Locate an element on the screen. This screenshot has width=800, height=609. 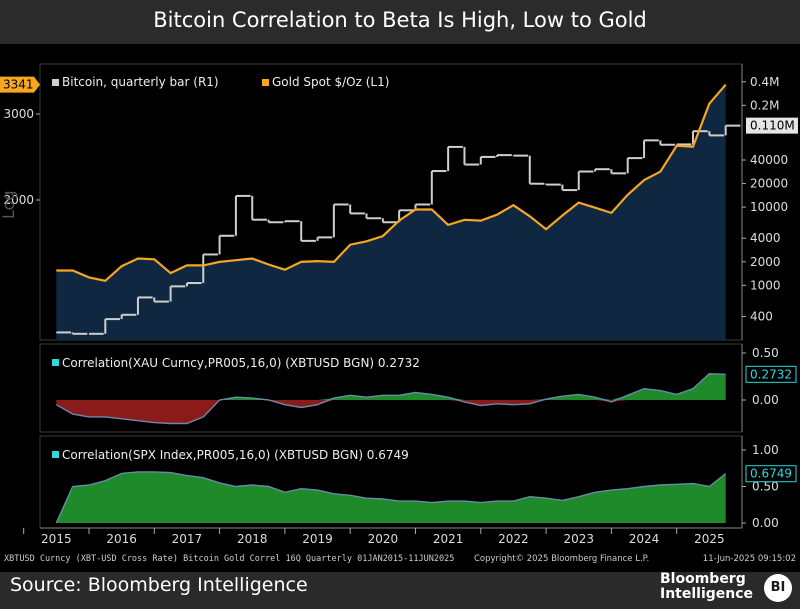
xau-tick-label: 0.00 is located at coordinates (765, 400).